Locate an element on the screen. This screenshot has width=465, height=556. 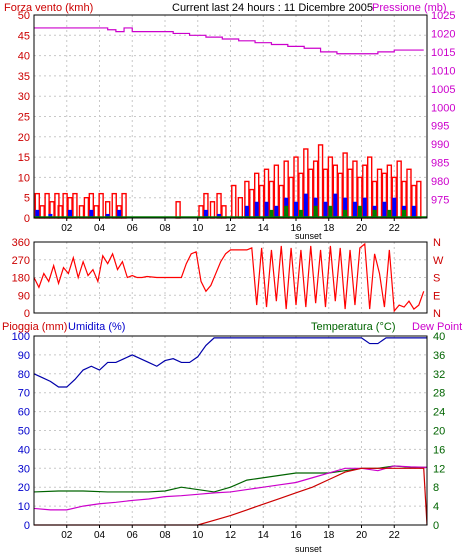
panel3-y2tick-label: 36 is located at coordinates (439, 356).